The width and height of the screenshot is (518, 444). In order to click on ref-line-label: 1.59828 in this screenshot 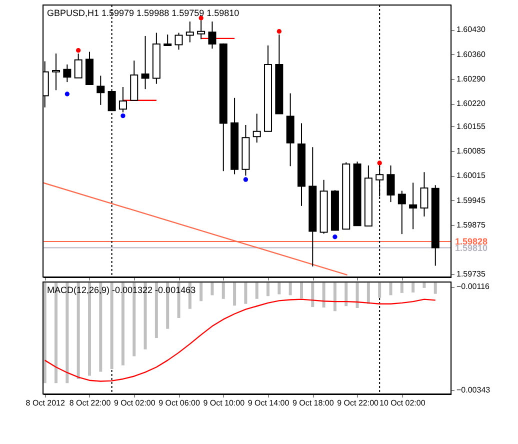, I will do `click(471, 241)`.